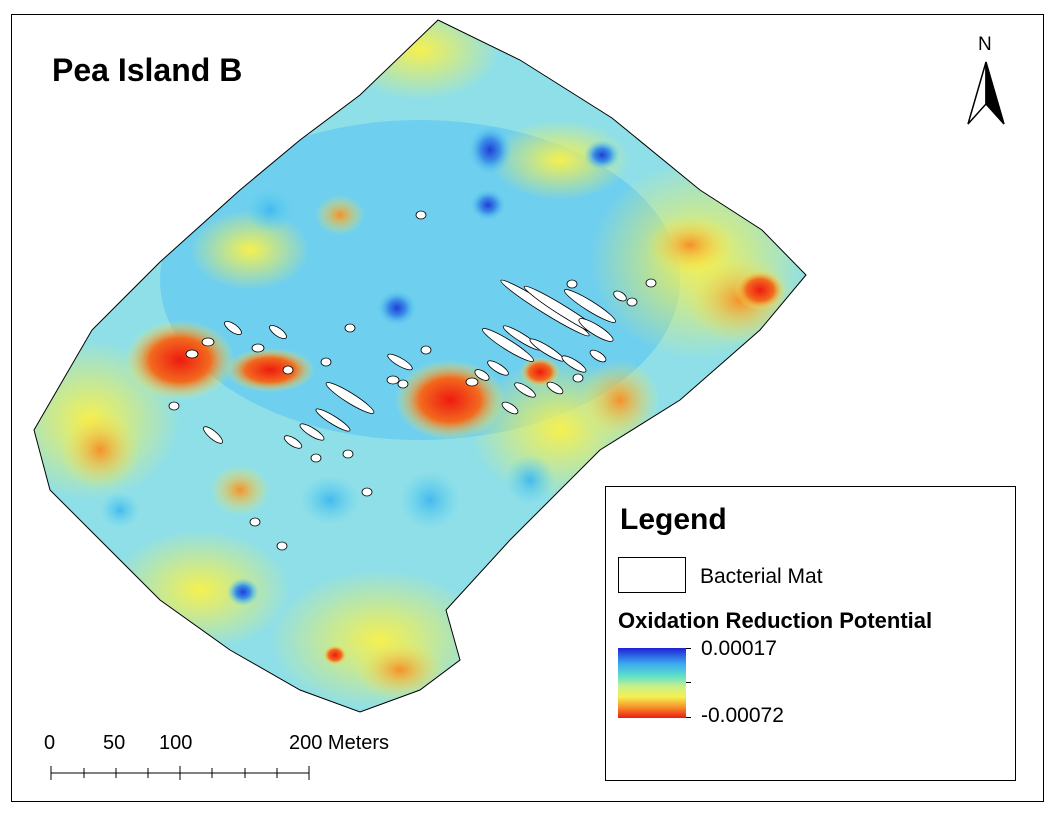  I want to click on scale-bar, so click(180, 773).